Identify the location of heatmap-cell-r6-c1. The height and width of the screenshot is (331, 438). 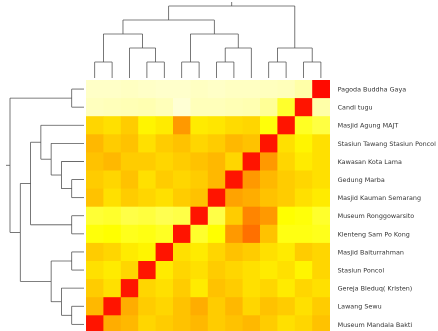
(112, 198).